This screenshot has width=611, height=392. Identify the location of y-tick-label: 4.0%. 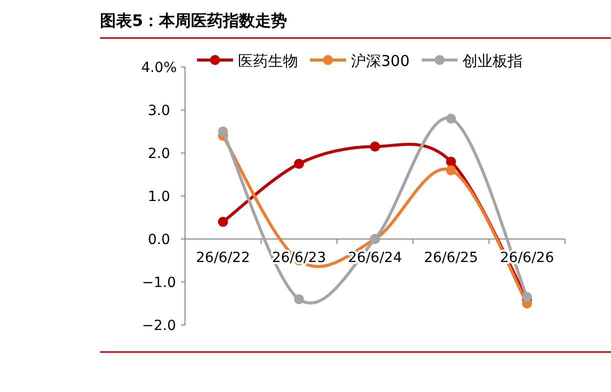
(159, 68).